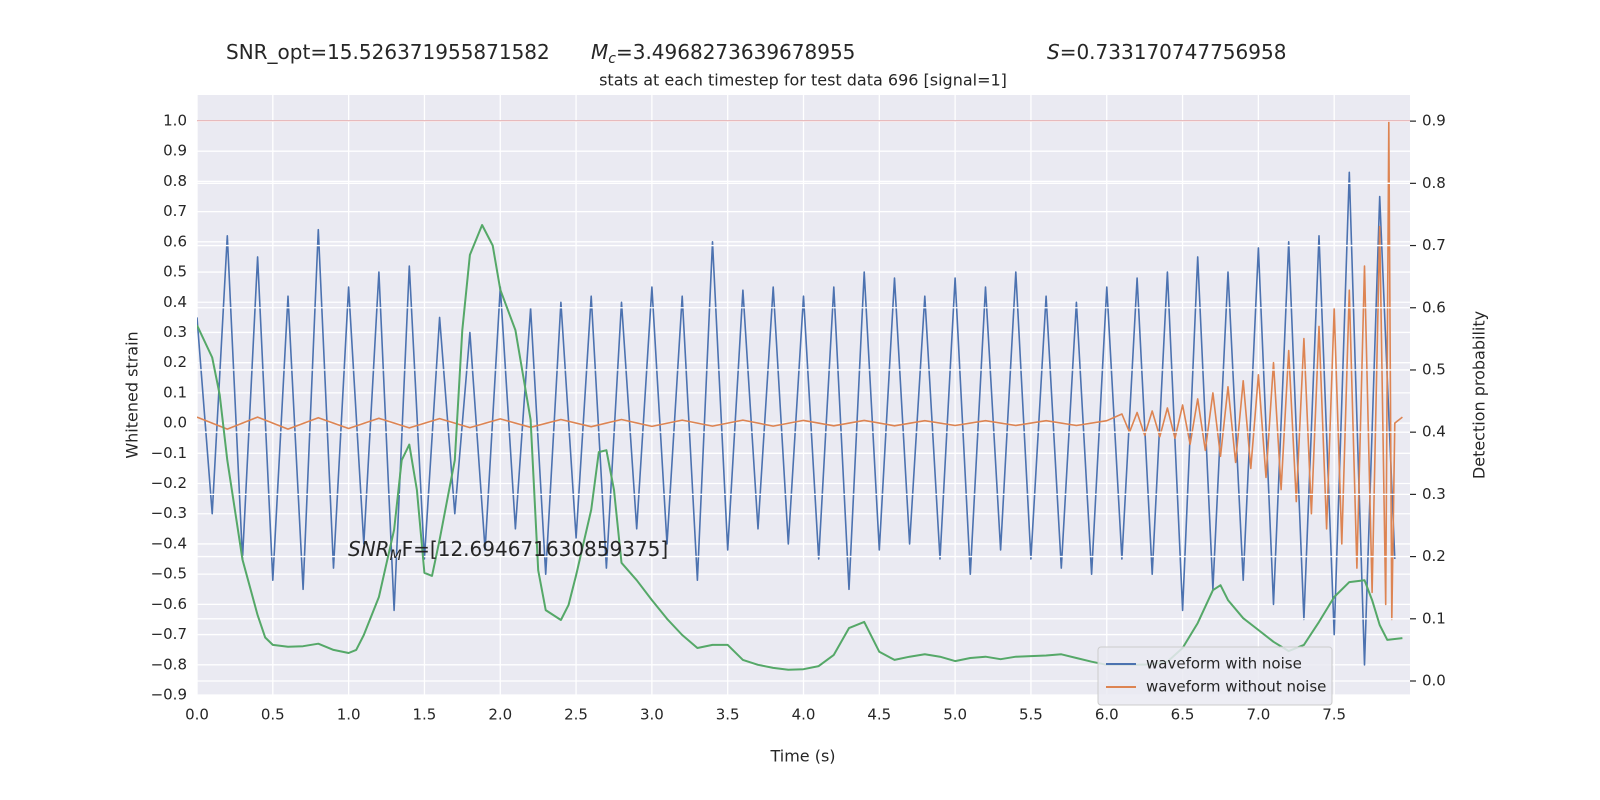 This screenshot has height=800, width=1600. I want to click on y2-tick-label: 0.5, so click(1434, 369).